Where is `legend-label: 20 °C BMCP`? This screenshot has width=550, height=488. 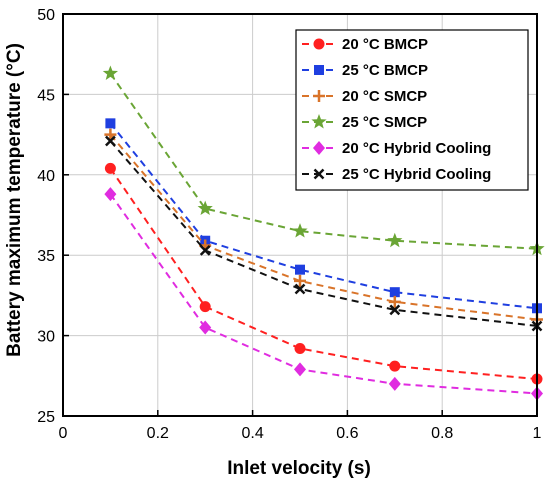
legend-label: 20 °C BMCP is located at coordinates (385, 44).